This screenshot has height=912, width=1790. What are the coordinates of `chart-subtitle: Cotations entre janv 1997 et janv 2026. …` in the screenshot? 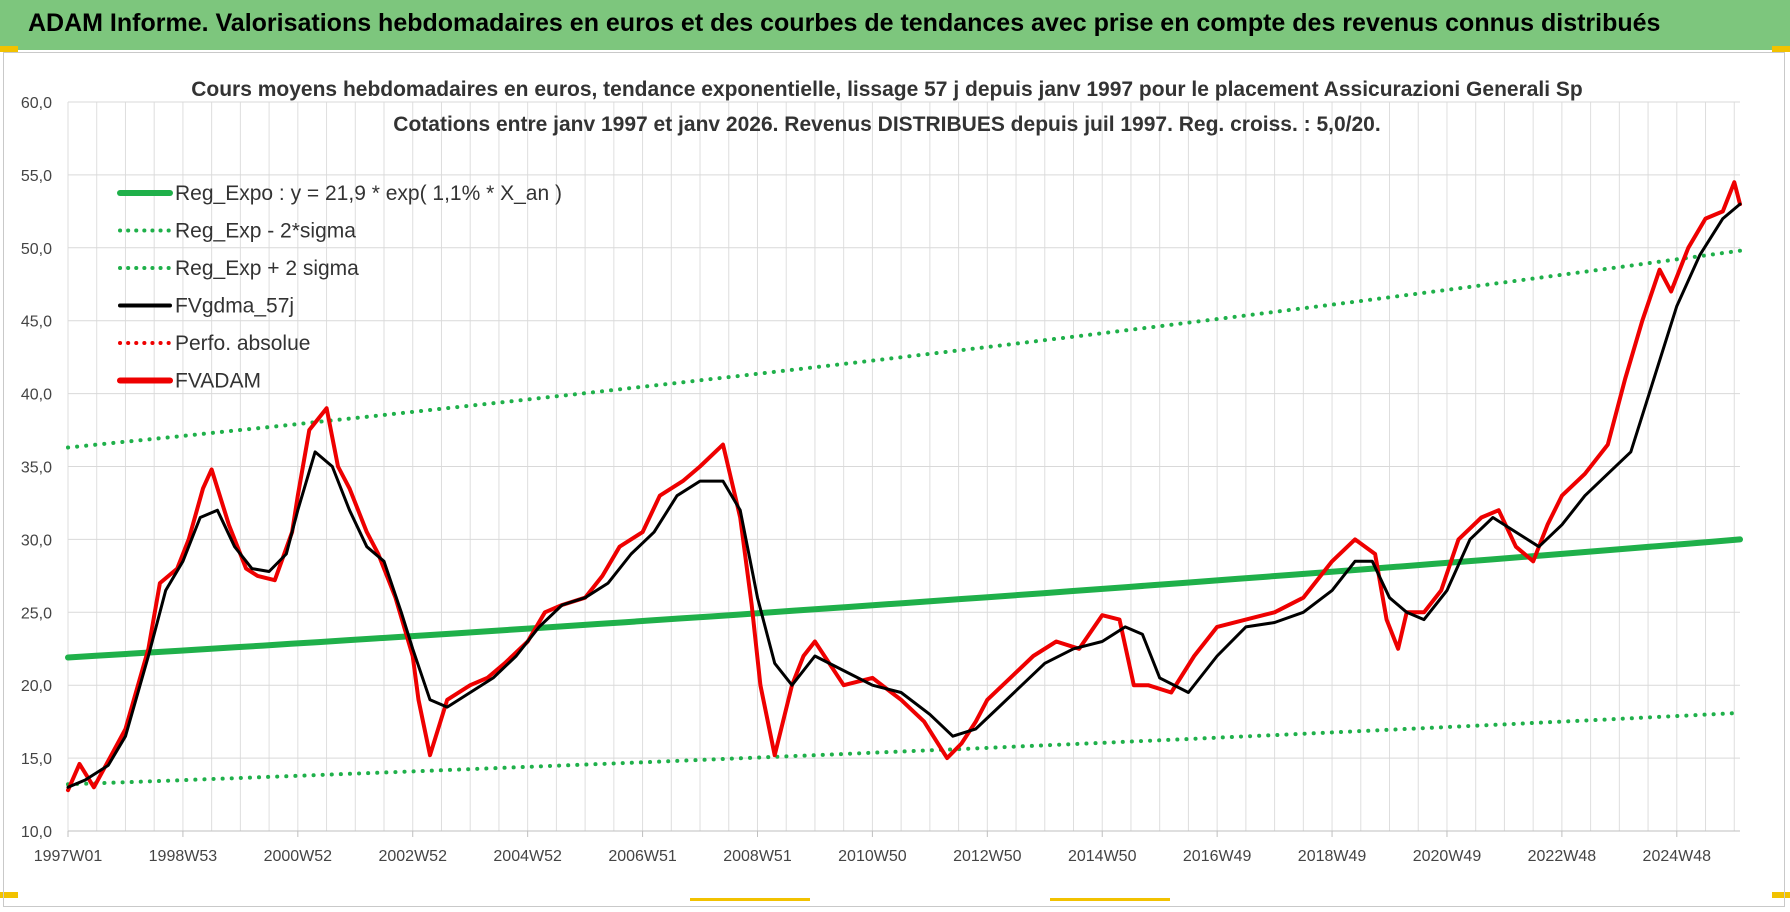 It's located at (886, 124).